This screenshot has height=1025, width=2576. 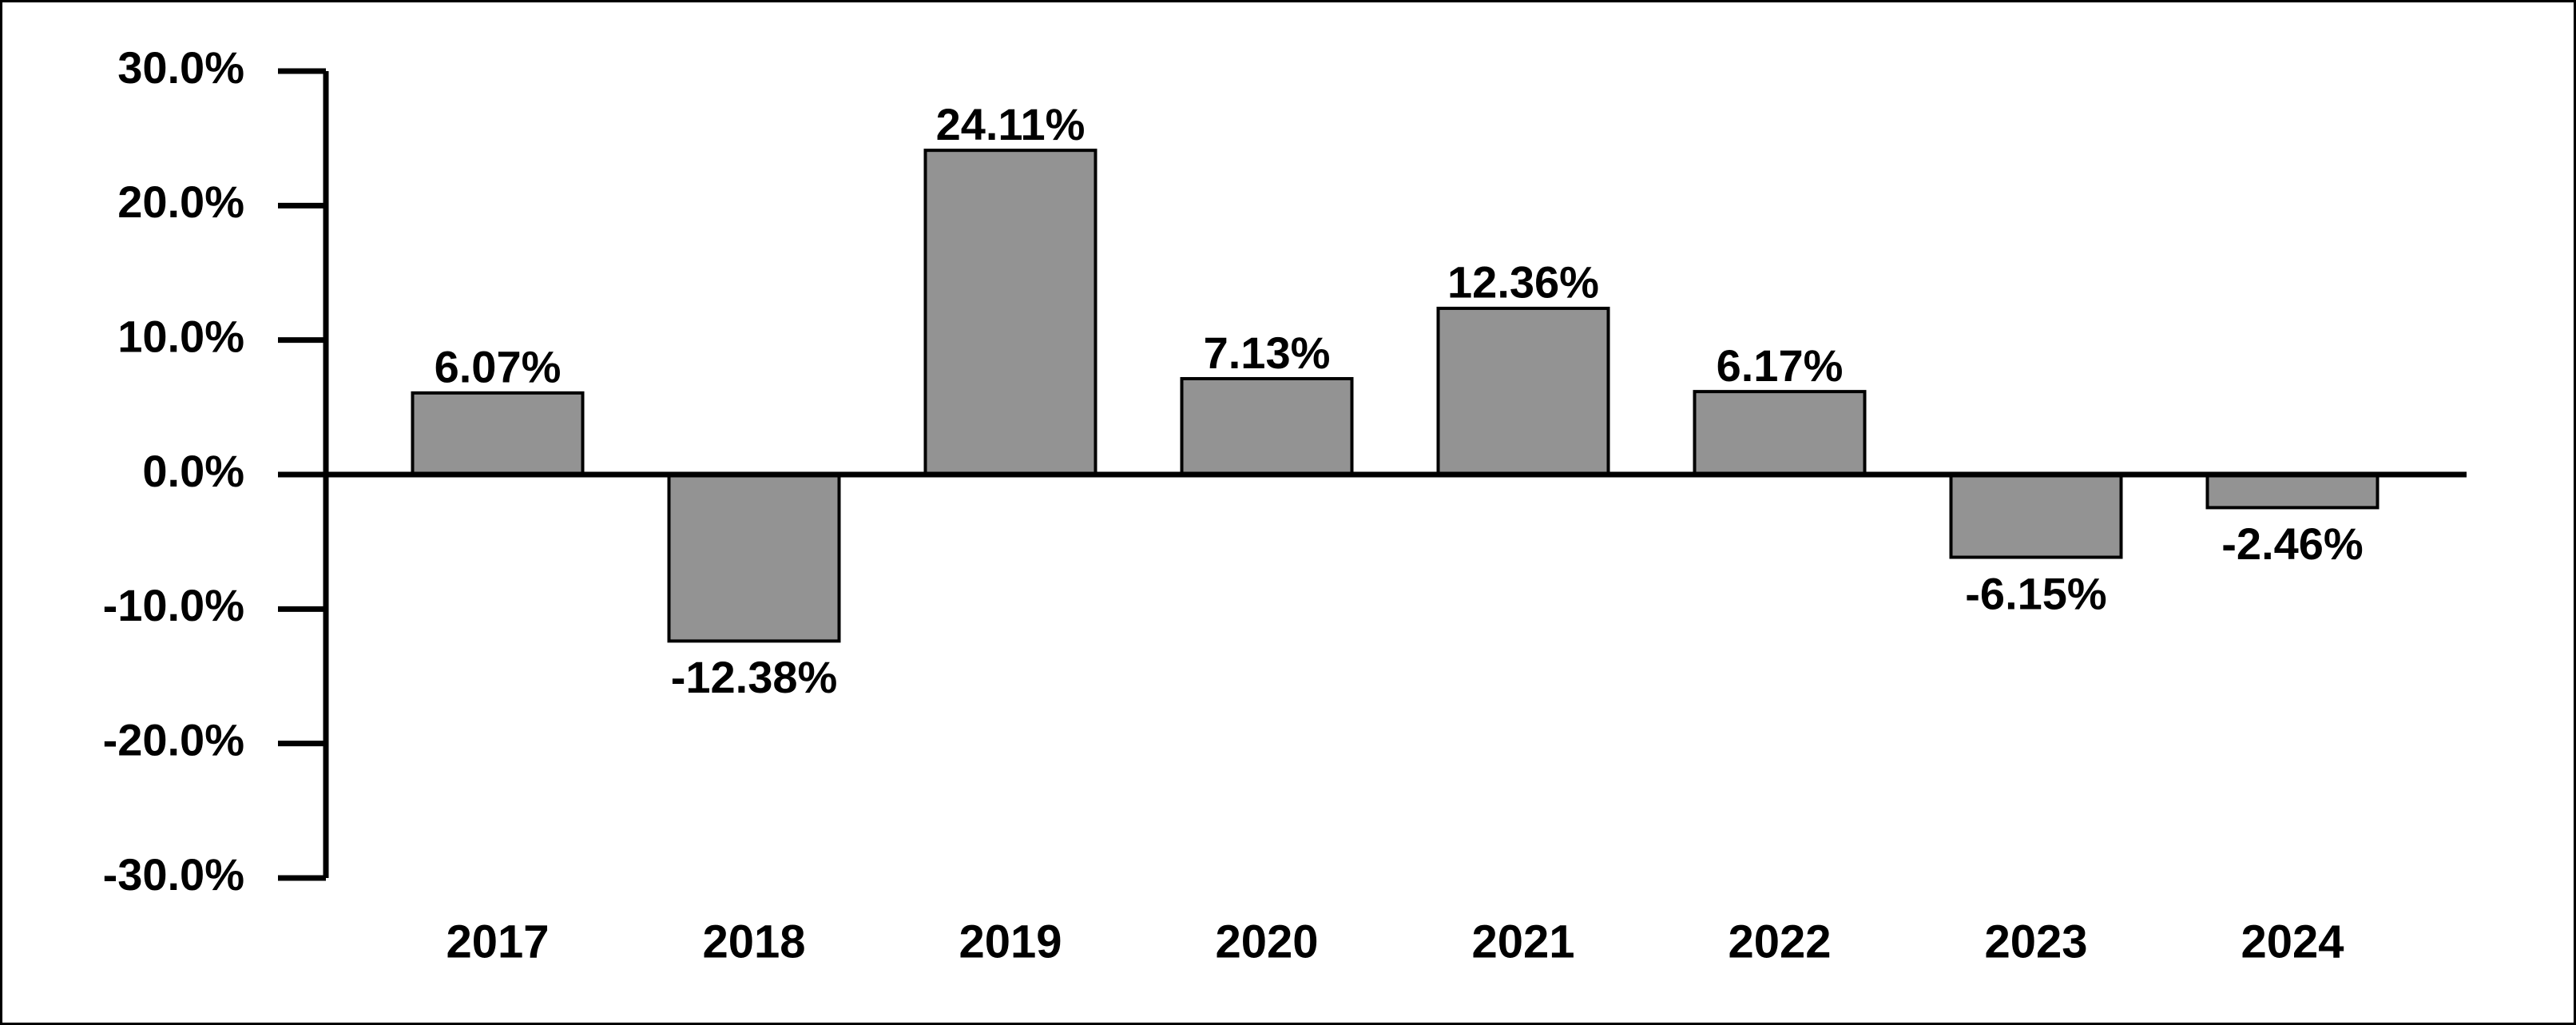 I want to click on x-axis-labels: 2017 2018 2019 2020 2021 2022 2023 2024, so click(x=1395, y=941).